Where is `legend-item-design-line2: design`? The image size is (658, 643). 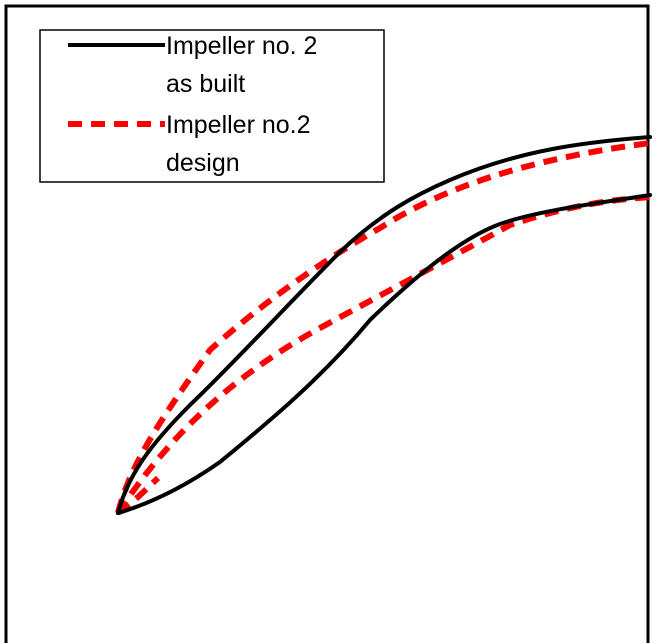 legend-item-design-line2: design is located at coordinates (203, 163).